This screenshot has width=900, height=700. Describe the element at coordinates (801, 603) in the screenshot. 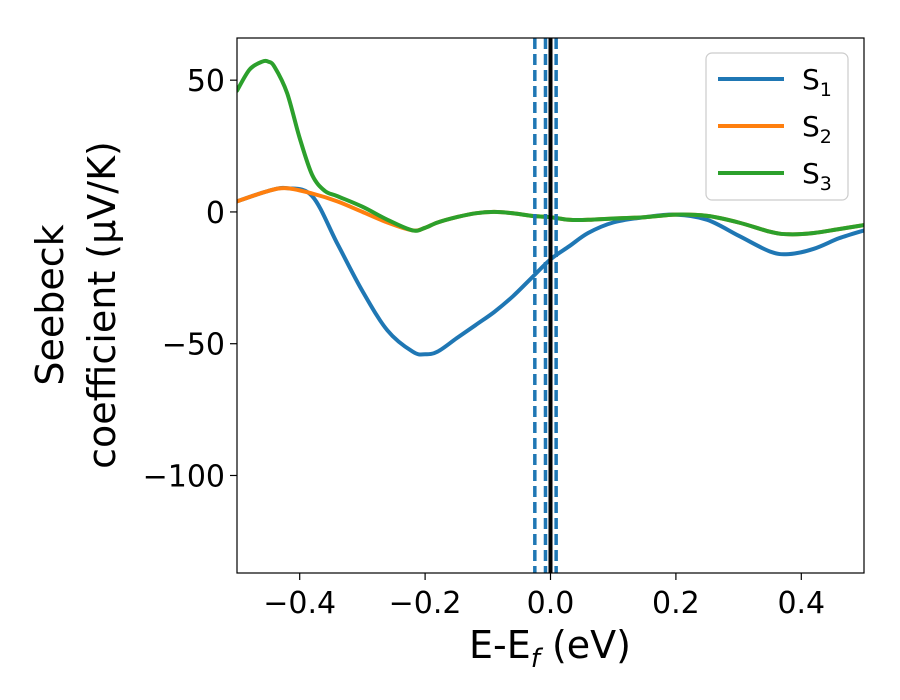

I see `x-tick-label: 0.4` at that location.